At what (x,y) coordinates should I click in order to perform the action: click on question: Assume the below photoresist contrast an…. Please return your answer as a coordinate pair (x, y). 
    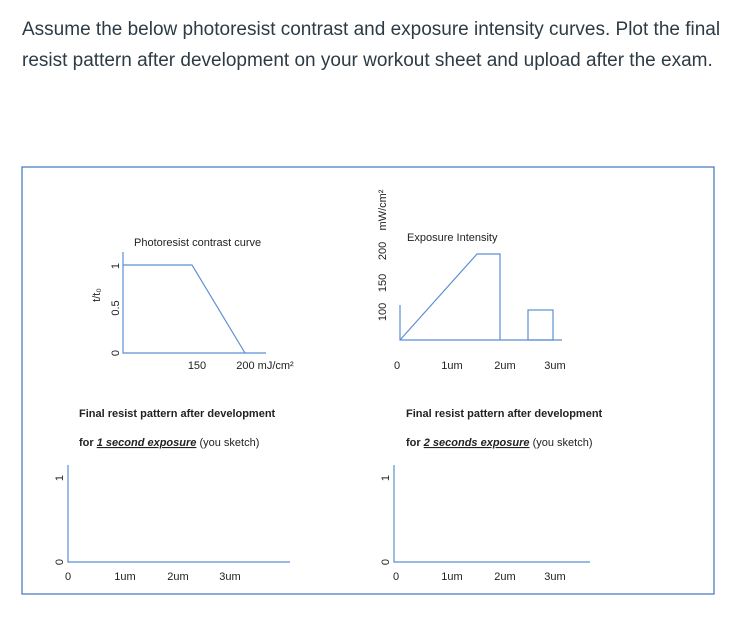
    Looking at the image, I should click on (371, 45).